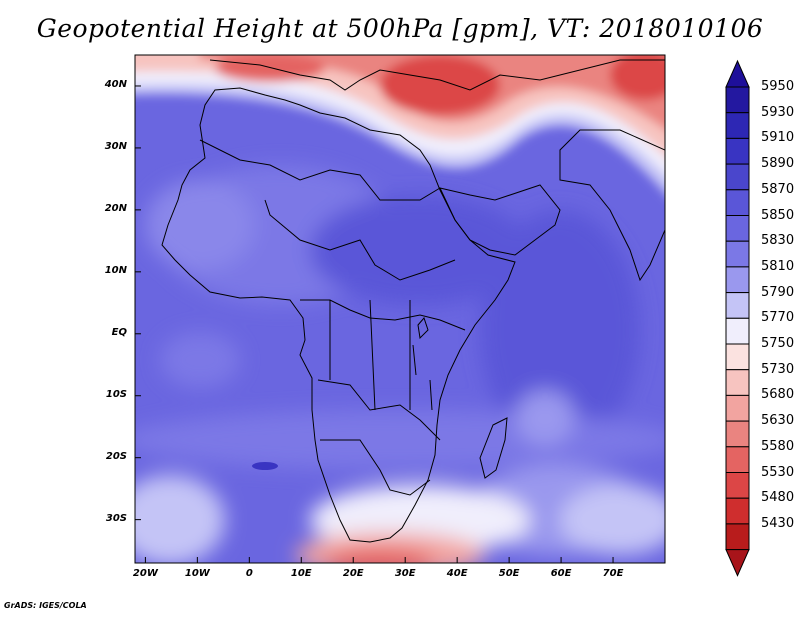  Describe the element at coordinates (115, 270) in the screenshot. I see `lat-tick-label: 10N` at that location.